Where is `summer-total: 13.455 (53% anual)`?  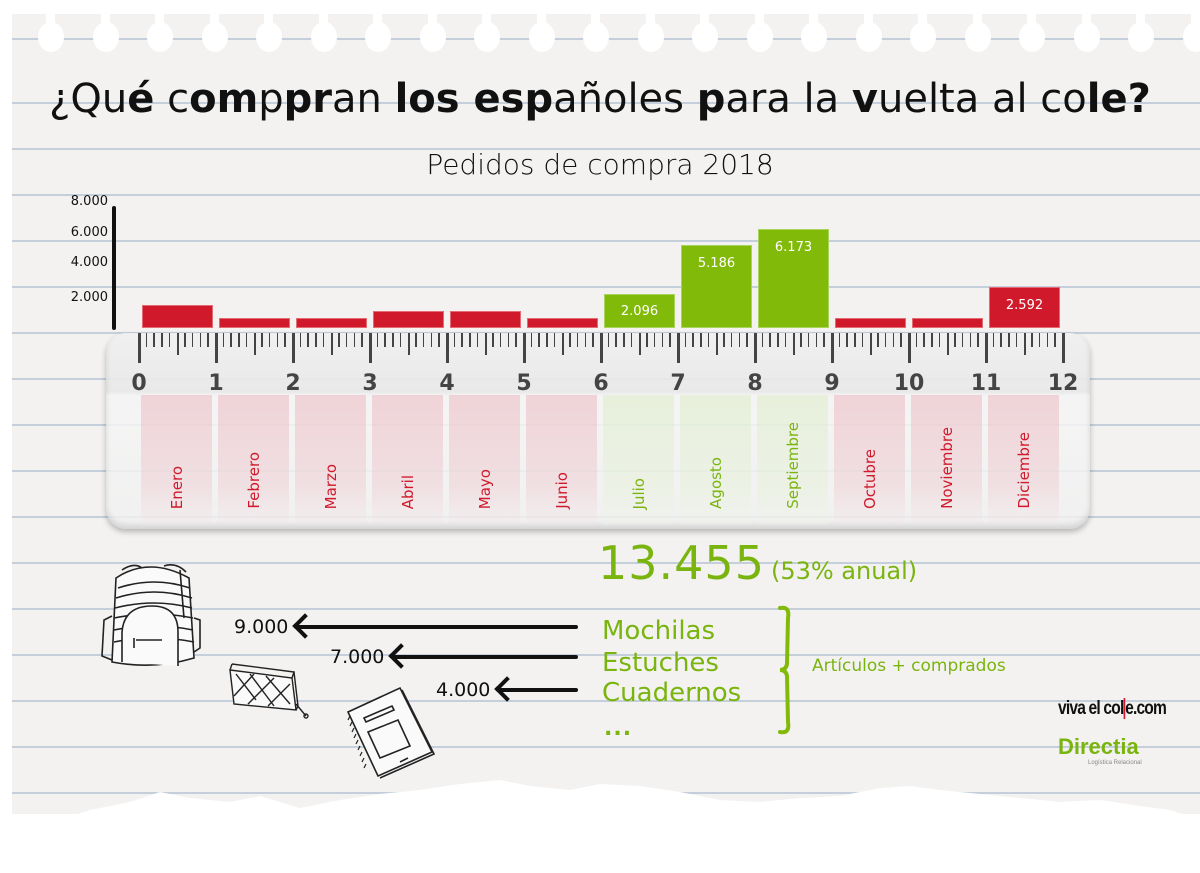
summer-total: 13.455 (53% anual) is located at coordinates (757, 563).